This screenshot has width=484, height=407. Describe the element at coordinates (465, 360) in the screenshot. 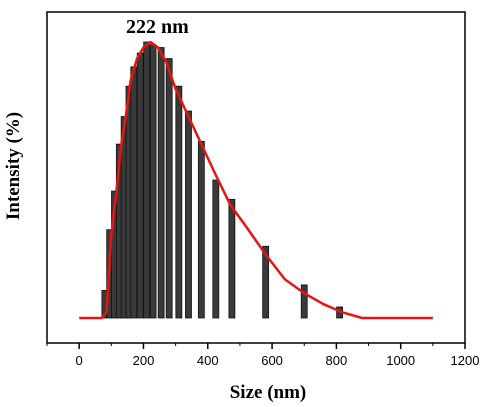

I see `x-tick-label: 1200` at that location.